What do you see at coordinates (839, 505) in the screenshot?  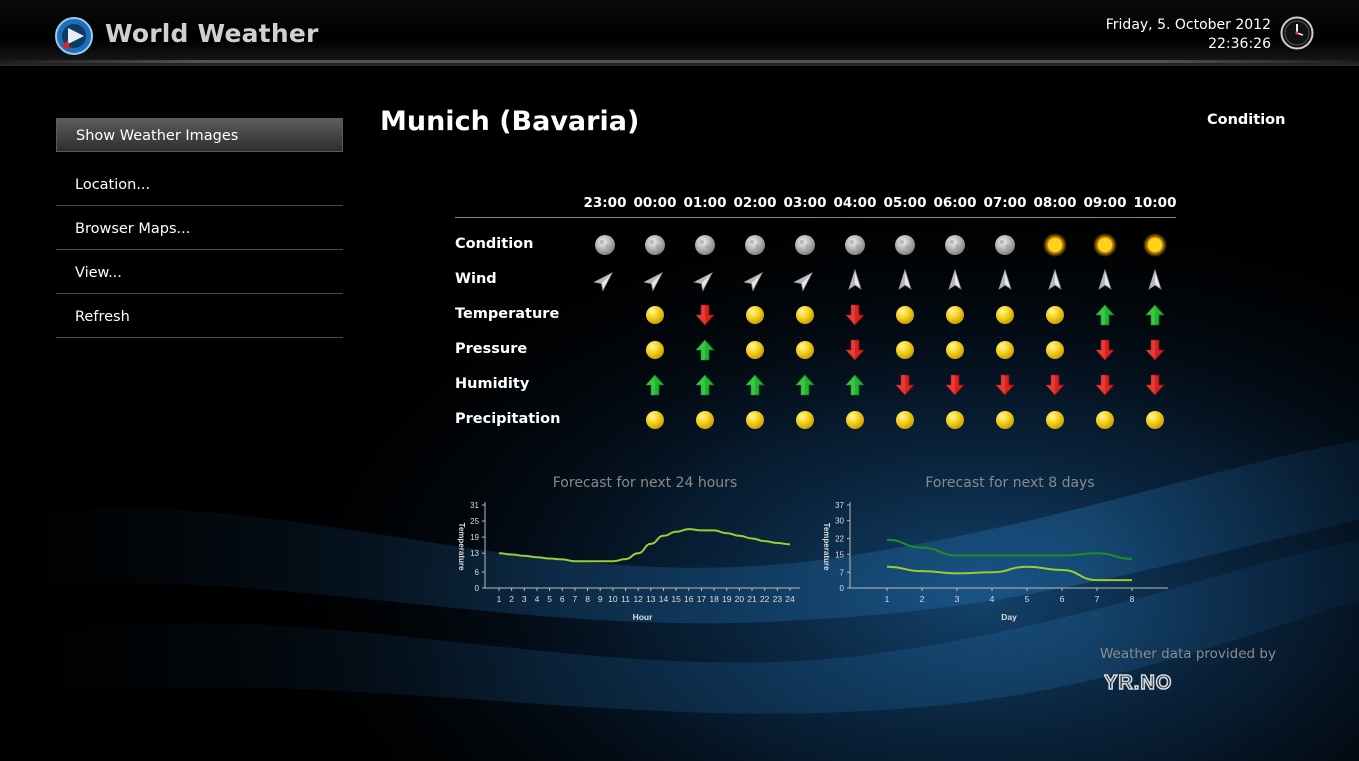 I see `y-tick-label: 37` at bounding box center [839, 505].